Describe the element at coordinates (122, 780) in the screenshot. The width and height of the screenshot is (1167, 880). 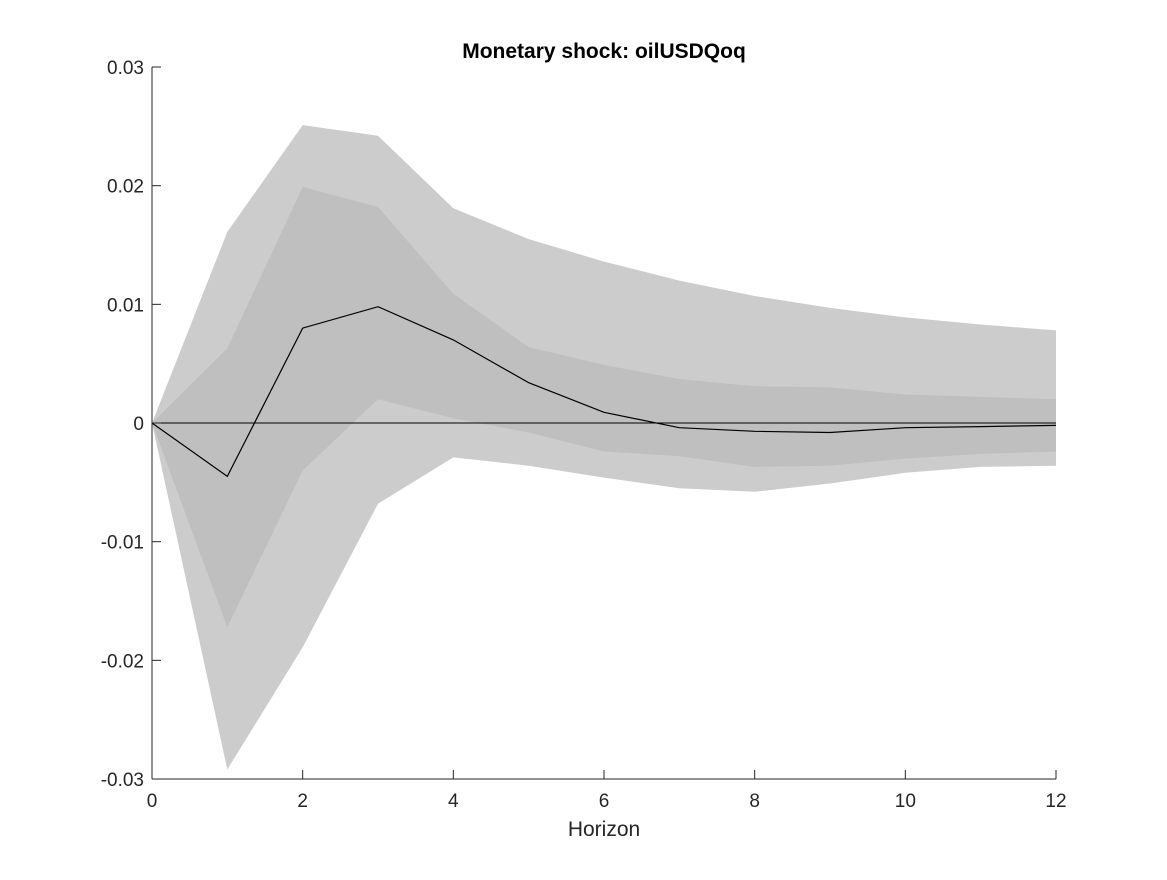
I see `y-tick-label: -0.03` at that location.